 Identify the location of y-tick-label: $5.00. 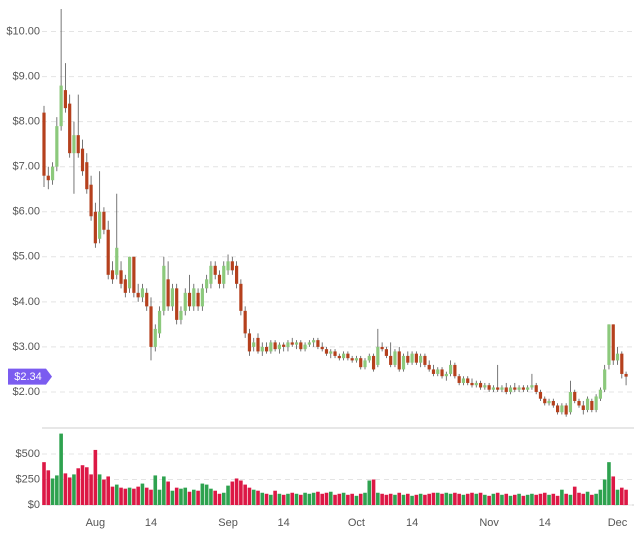
(26, 257).